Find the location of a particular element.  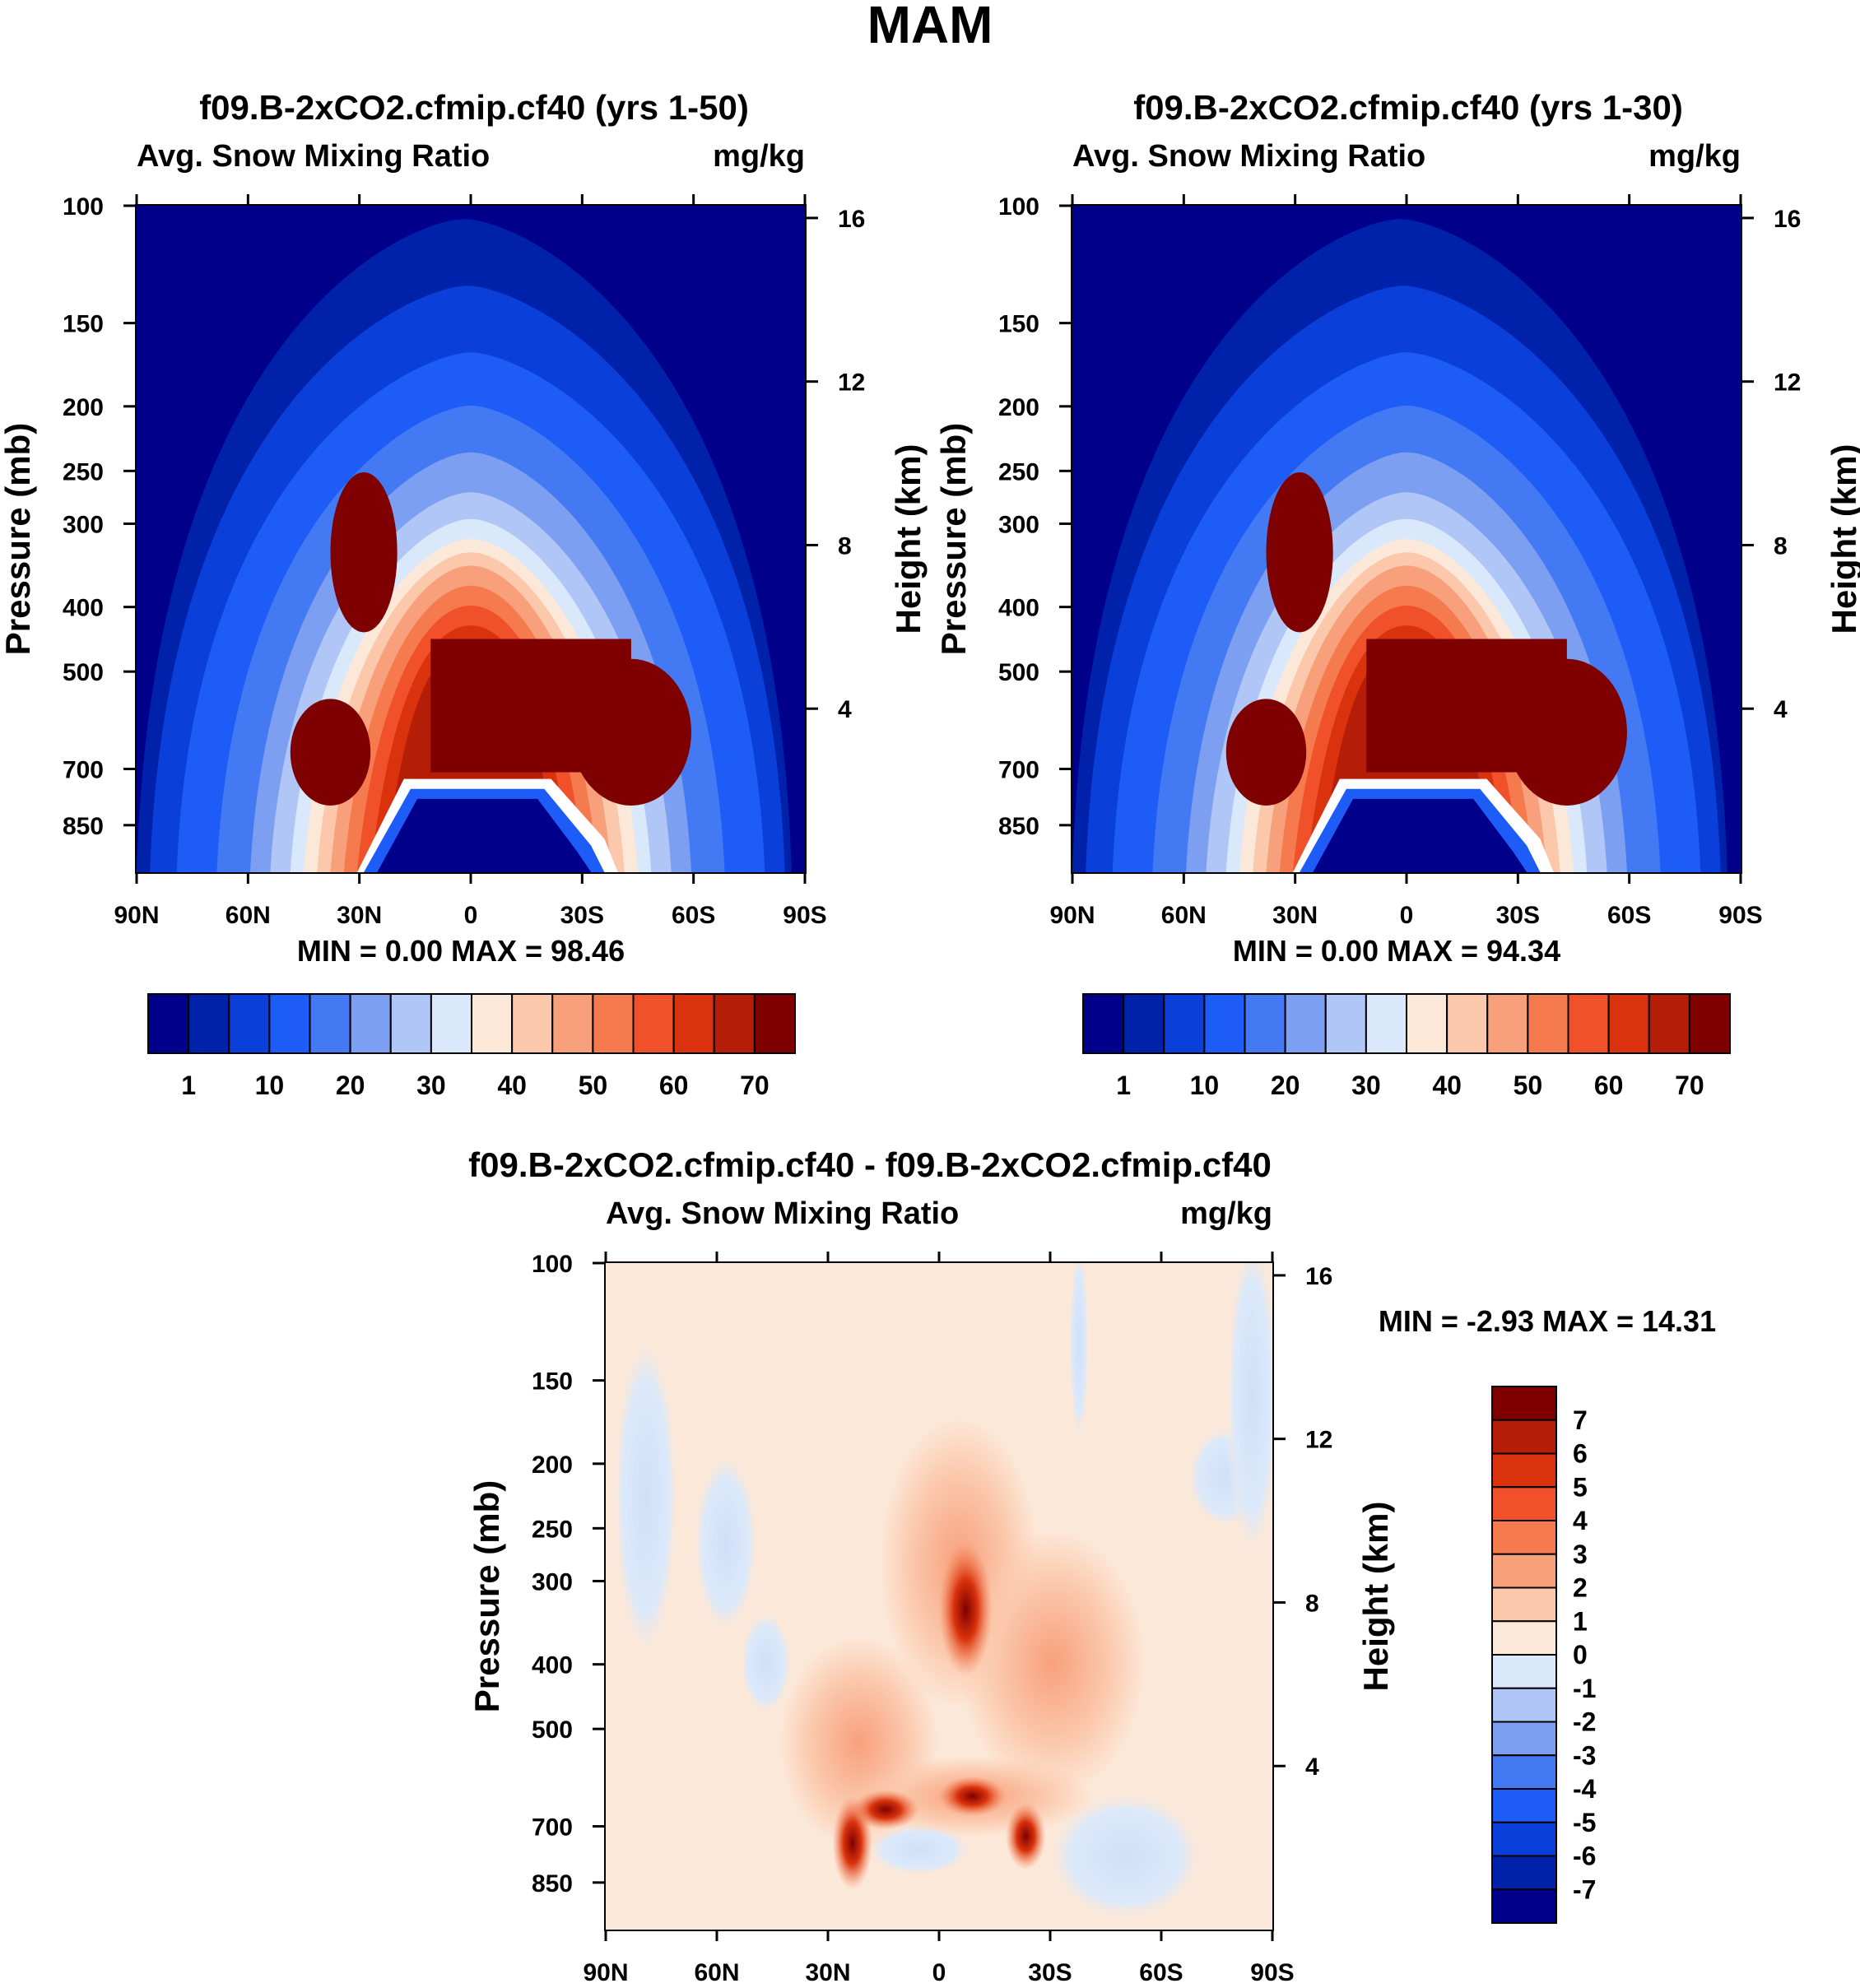

panel3-colorbar-label: 7 is located at coordinates (1580, 1420).